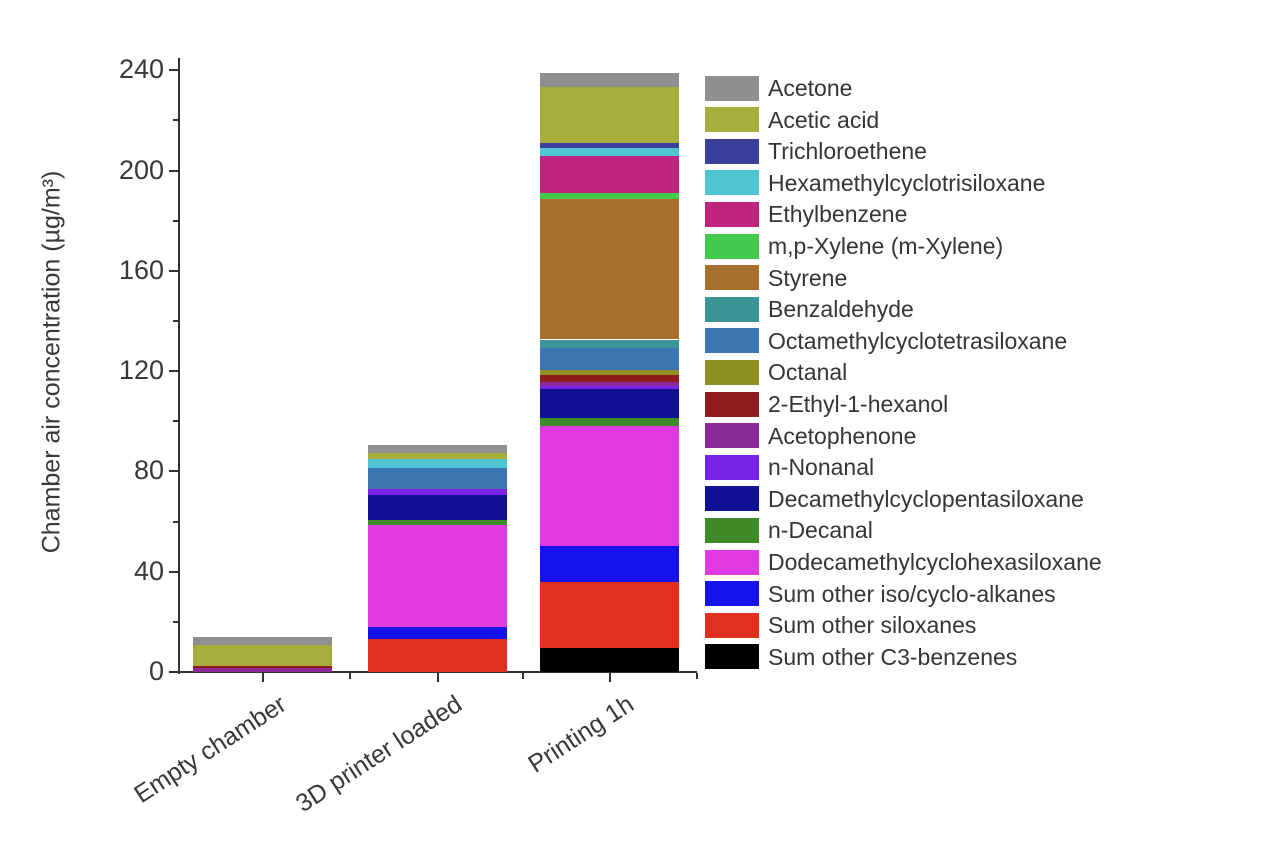 This screenshot has width=1284, height=856. What do you see at coordinates (907, 182) in the screenshot?
I see `legend-label: Hexamethylcyclotrisiloxane` at bounding box center [907, 182].